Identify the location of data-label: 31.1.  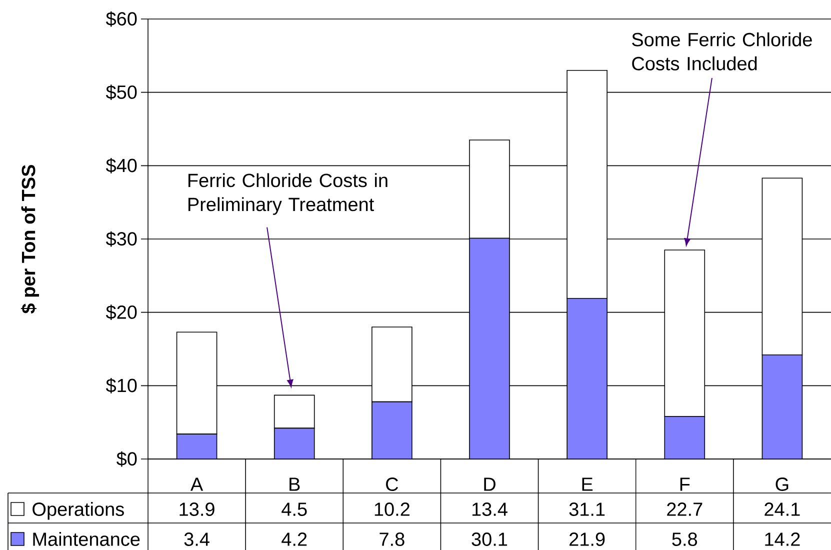
(587, 509).